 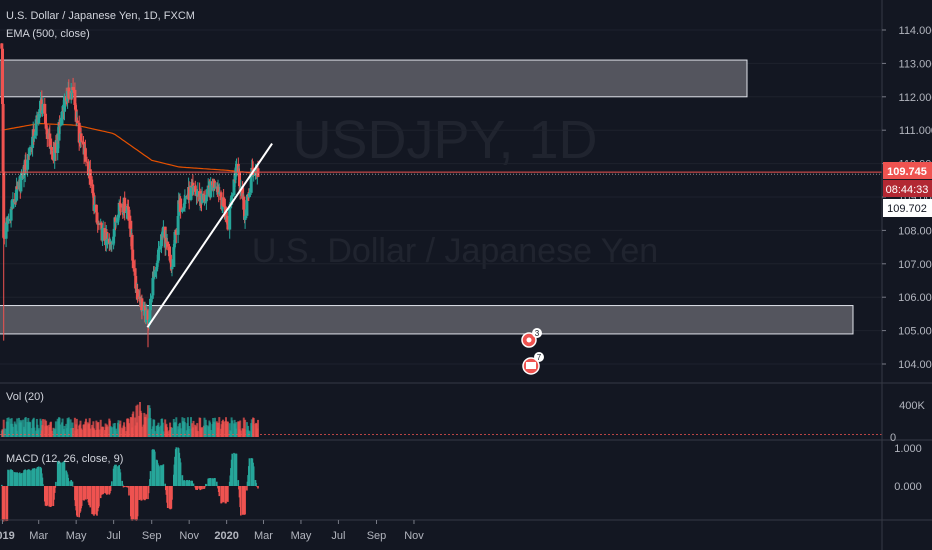 I want to click on macd-legend: MACD (12, 26, close, 9), so click(x=65, y=459).